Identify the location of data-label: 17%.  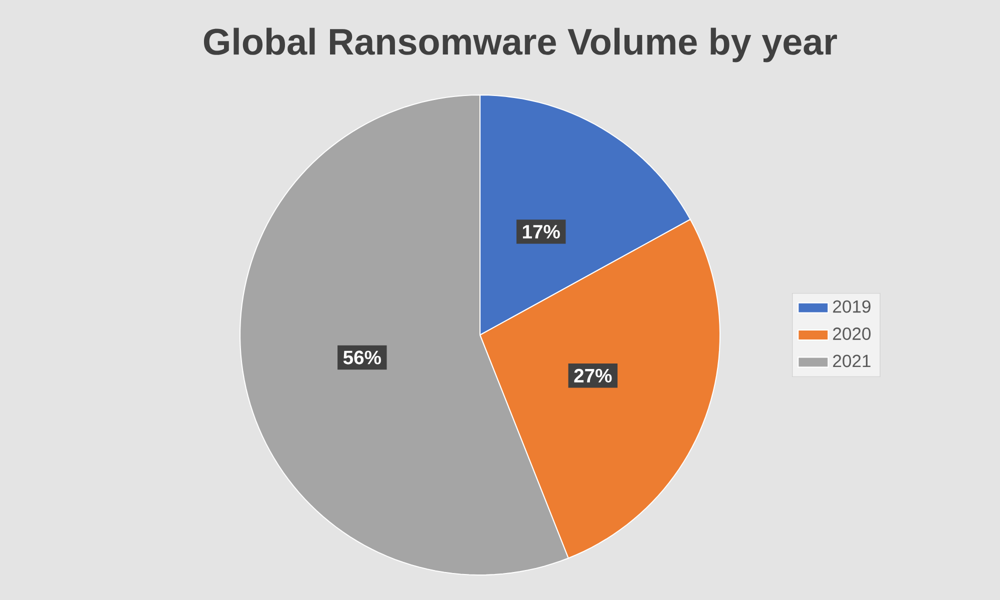
(541, 231).